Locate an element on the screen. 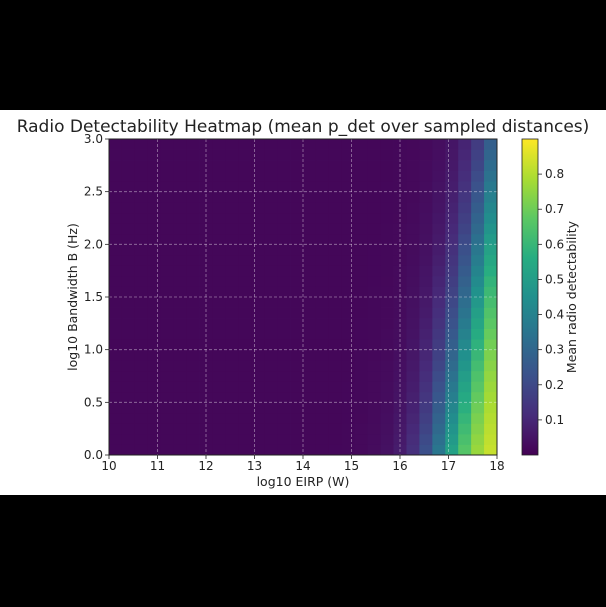  y-tick-label: 0.5 is located at coordinates (93, 402).